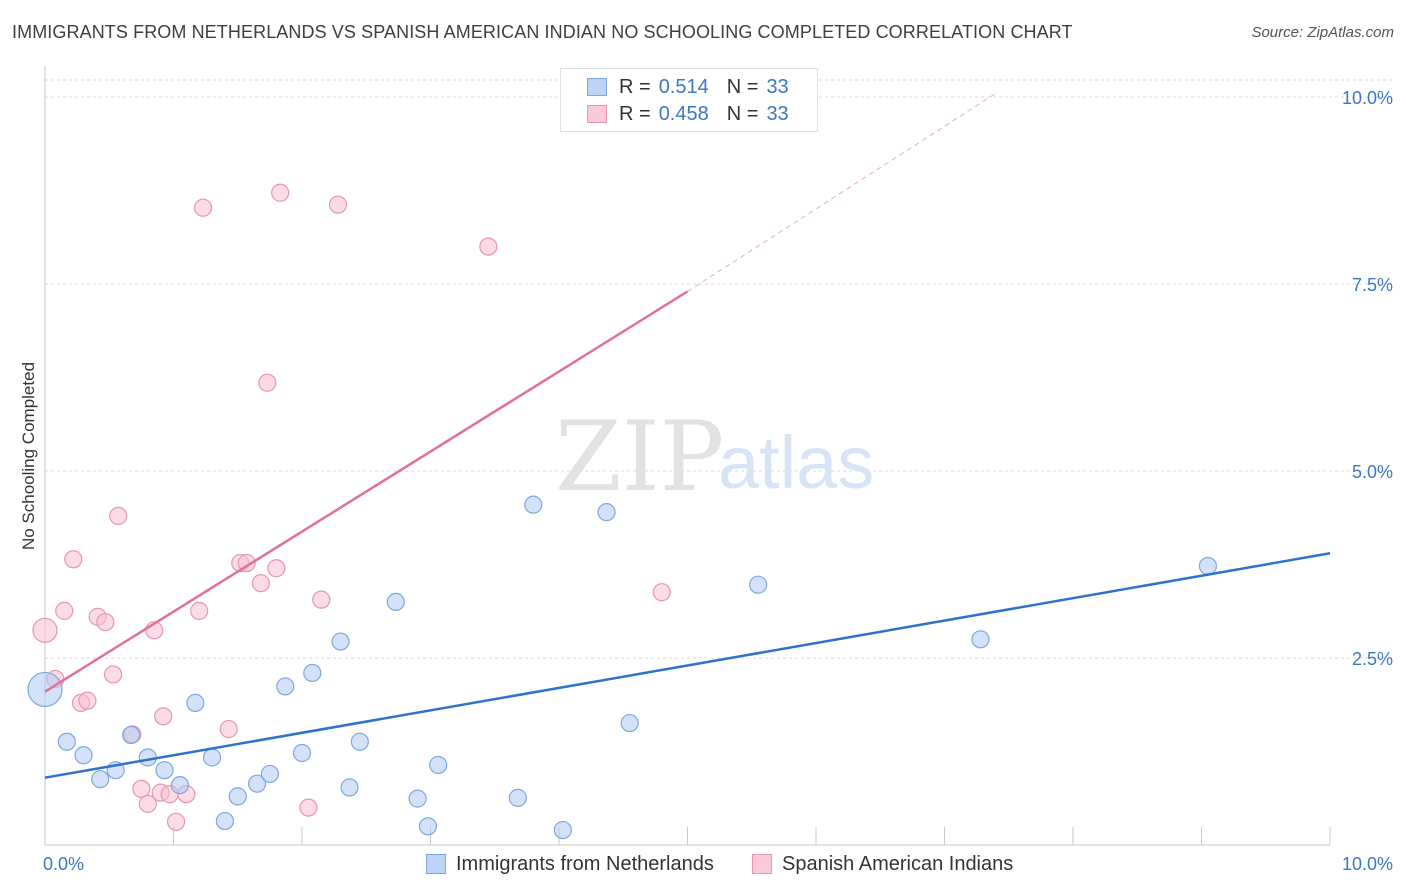 This screenshot has width=1406, height=892. Describe the element at coordinates (1367, 98) in the screenshot. I see `y-tick-label: 10.0%` at that location.